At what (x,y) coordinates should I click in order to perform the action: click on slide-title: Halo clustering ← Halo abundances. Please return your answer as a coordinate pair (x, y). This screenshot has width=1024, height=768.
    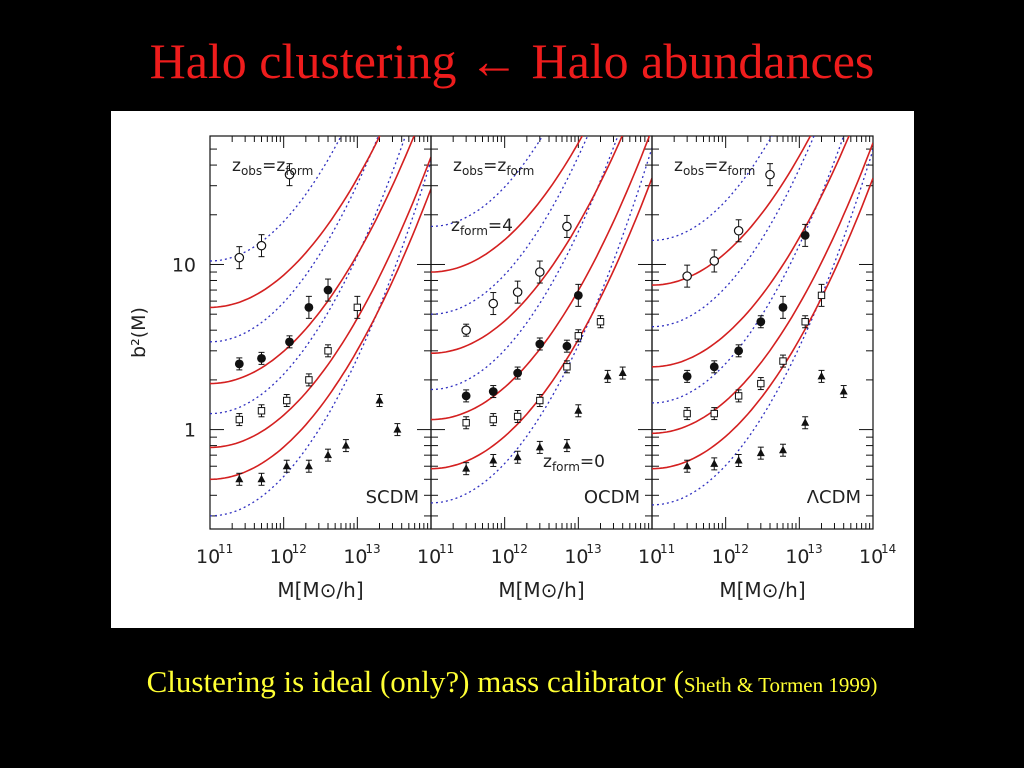
    Looking at the image, I should click on (512, 61).